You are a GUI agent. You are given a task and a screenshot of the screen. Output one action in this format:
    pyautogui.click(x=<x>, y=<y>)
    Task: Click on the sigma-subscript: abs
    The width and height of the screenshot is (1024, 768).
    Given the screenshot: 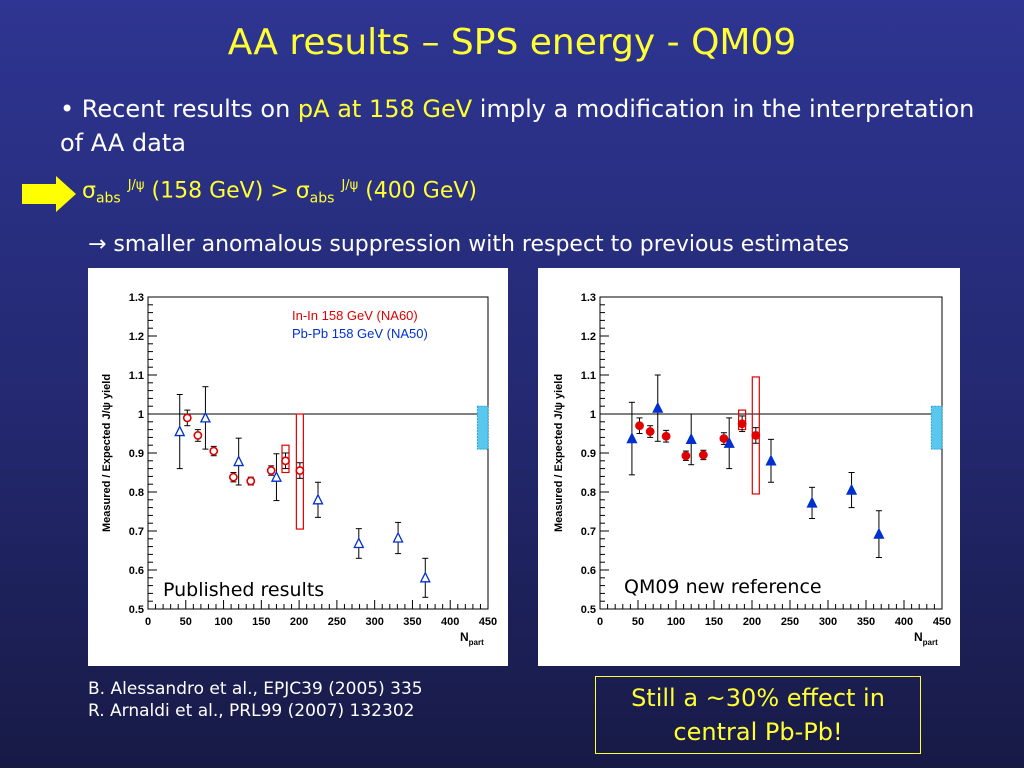 What is the action you would take?
    pyautogui.click(x=108, y=198)
    